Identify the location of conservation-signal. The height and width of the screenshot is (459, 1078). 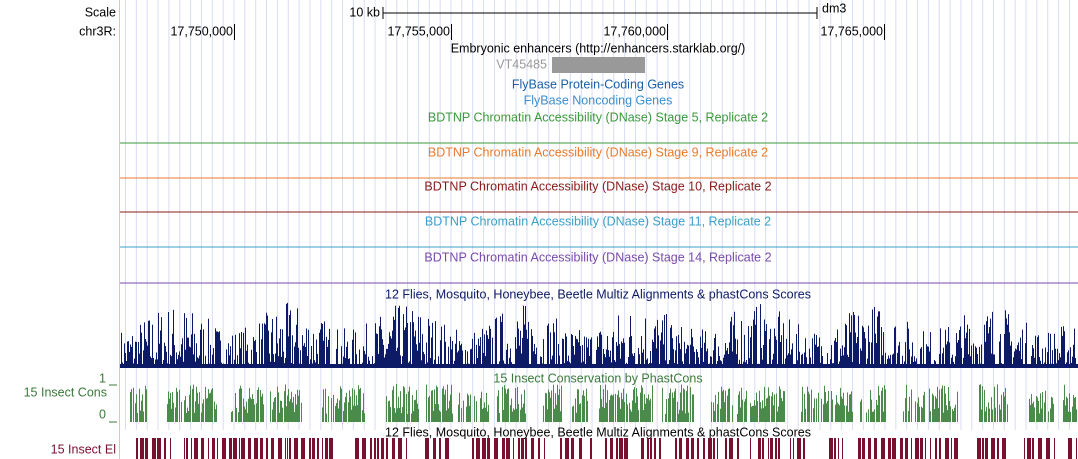
(599, 335).